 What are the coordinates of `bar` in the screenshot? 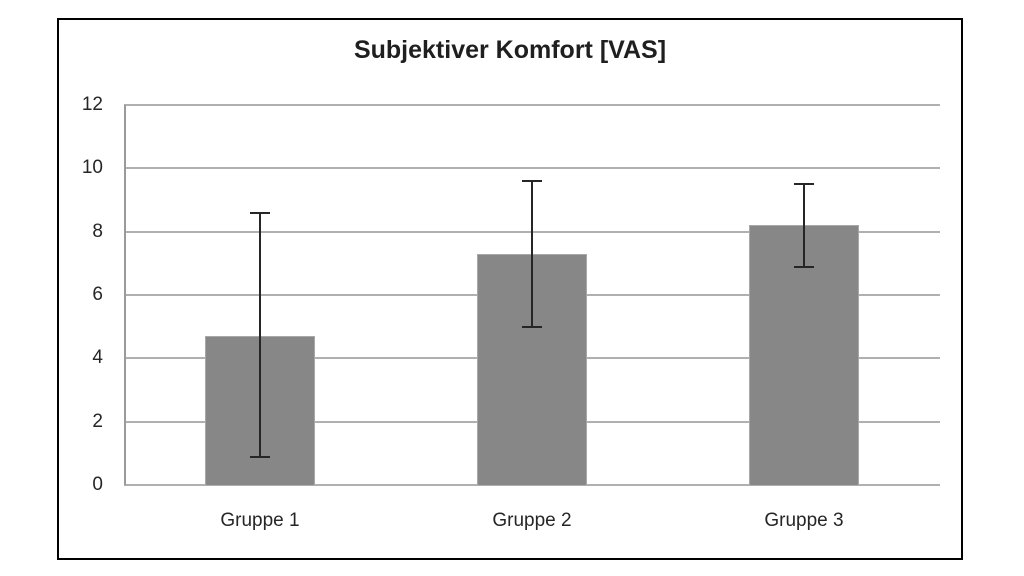 It's located at (804, 355).